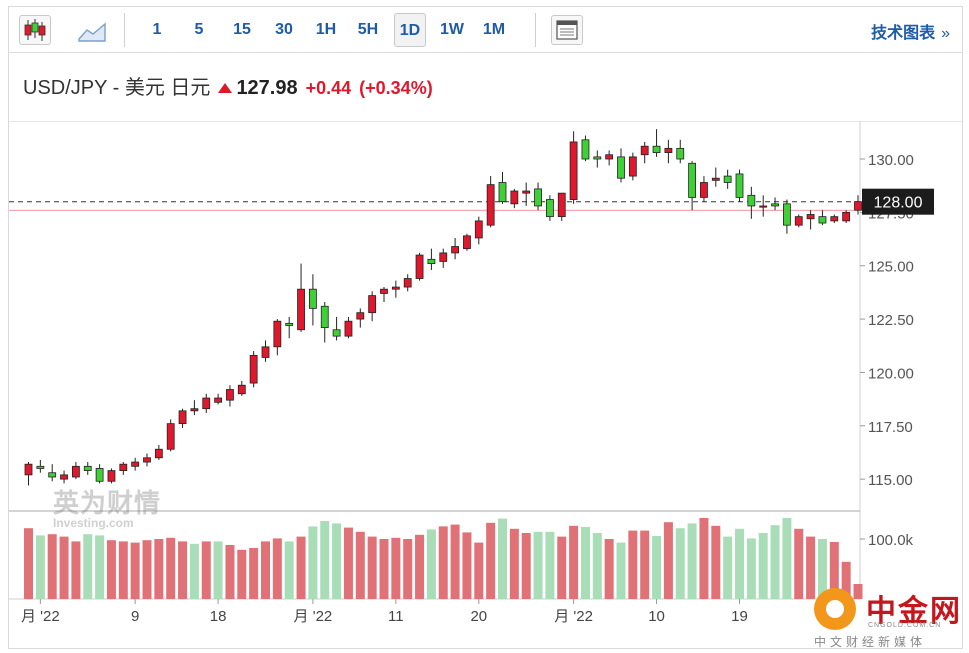 The width and height of the screenshot is (969, 653). What do you see at coordinates (157, 29) in the screenshot?
I see `interval-1min-button: 1` at bounding box center [157, 29].